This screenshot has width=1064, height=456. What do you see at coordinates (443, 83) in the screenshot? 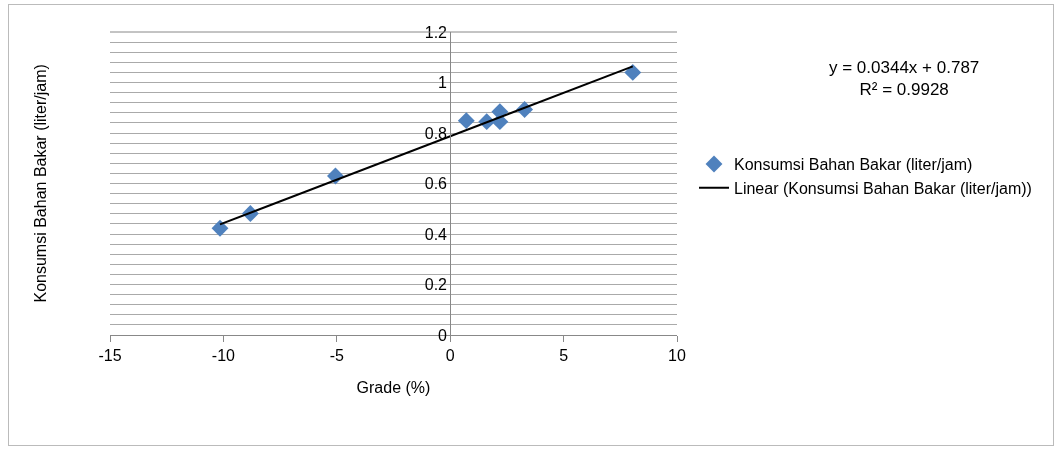
I see `y-tick-label: 1` at bounding box center [443, 83].